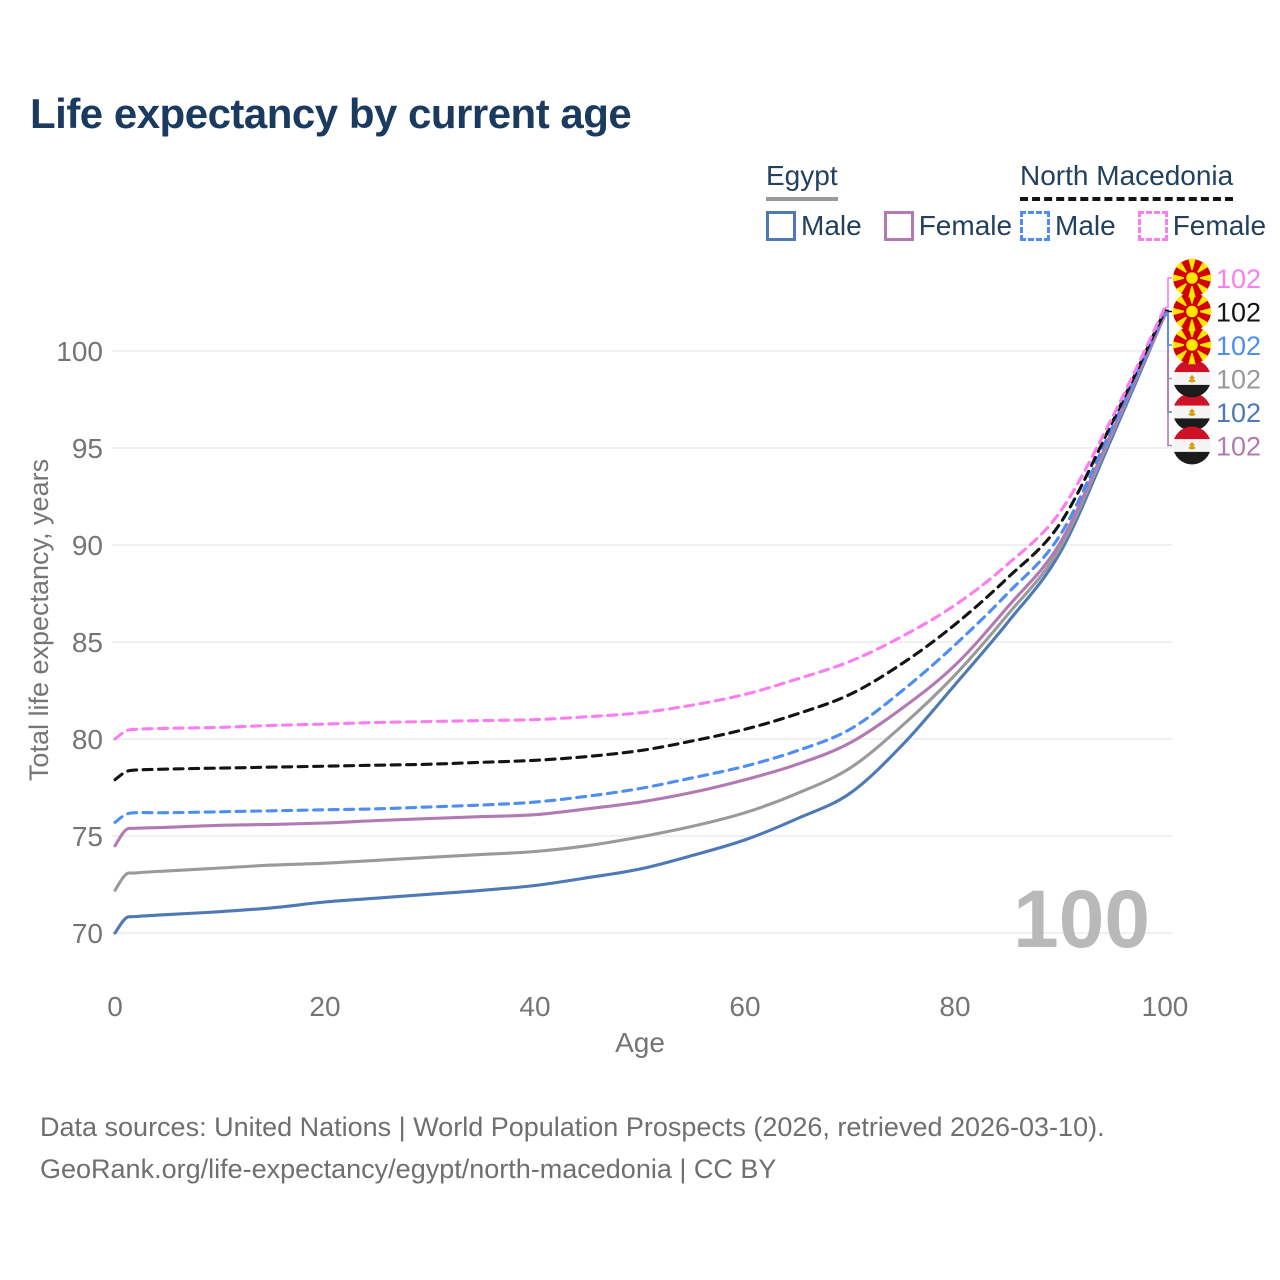 This screenshot has width=1280, height=1280. What do you see at coordinates (79, 351) in the screenshot?
I see `y-tick-label: 100` at bounding box center [79, 351].